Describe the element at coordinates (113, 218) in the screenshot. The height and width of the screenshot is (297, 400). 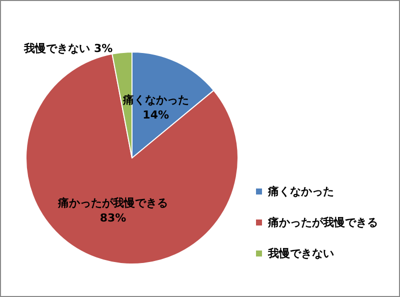
I see `data-label: 83%` at that location.